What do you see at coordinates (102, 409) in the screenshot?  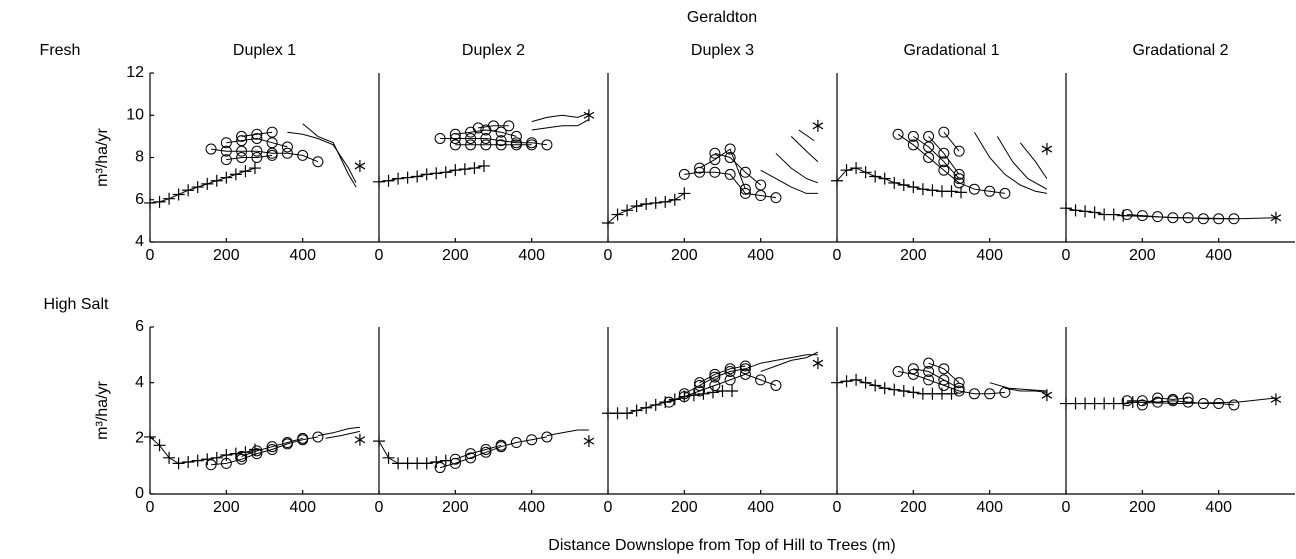 I see `y-axis-label: m³/ha/yr` at bounding box center [102, 409].